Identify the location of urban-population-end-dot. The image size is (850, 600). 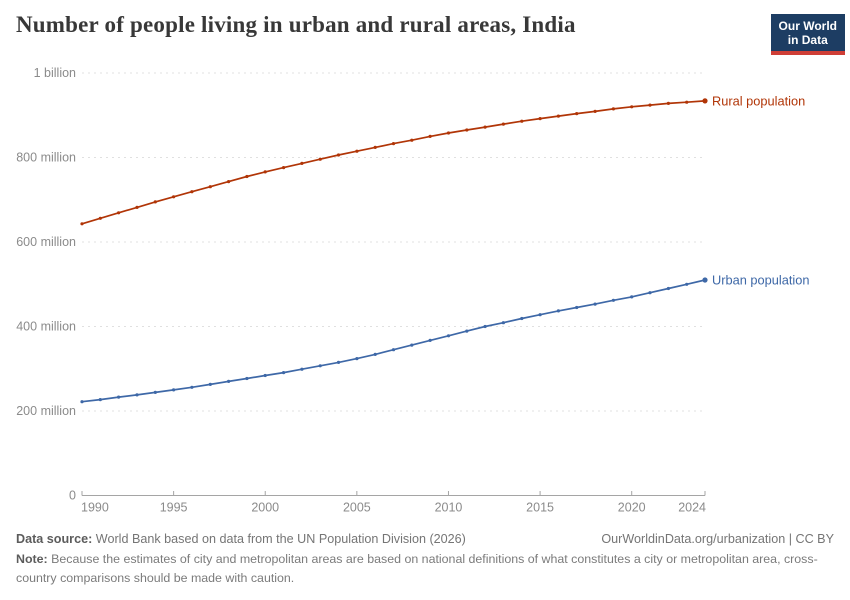
(705, 280).